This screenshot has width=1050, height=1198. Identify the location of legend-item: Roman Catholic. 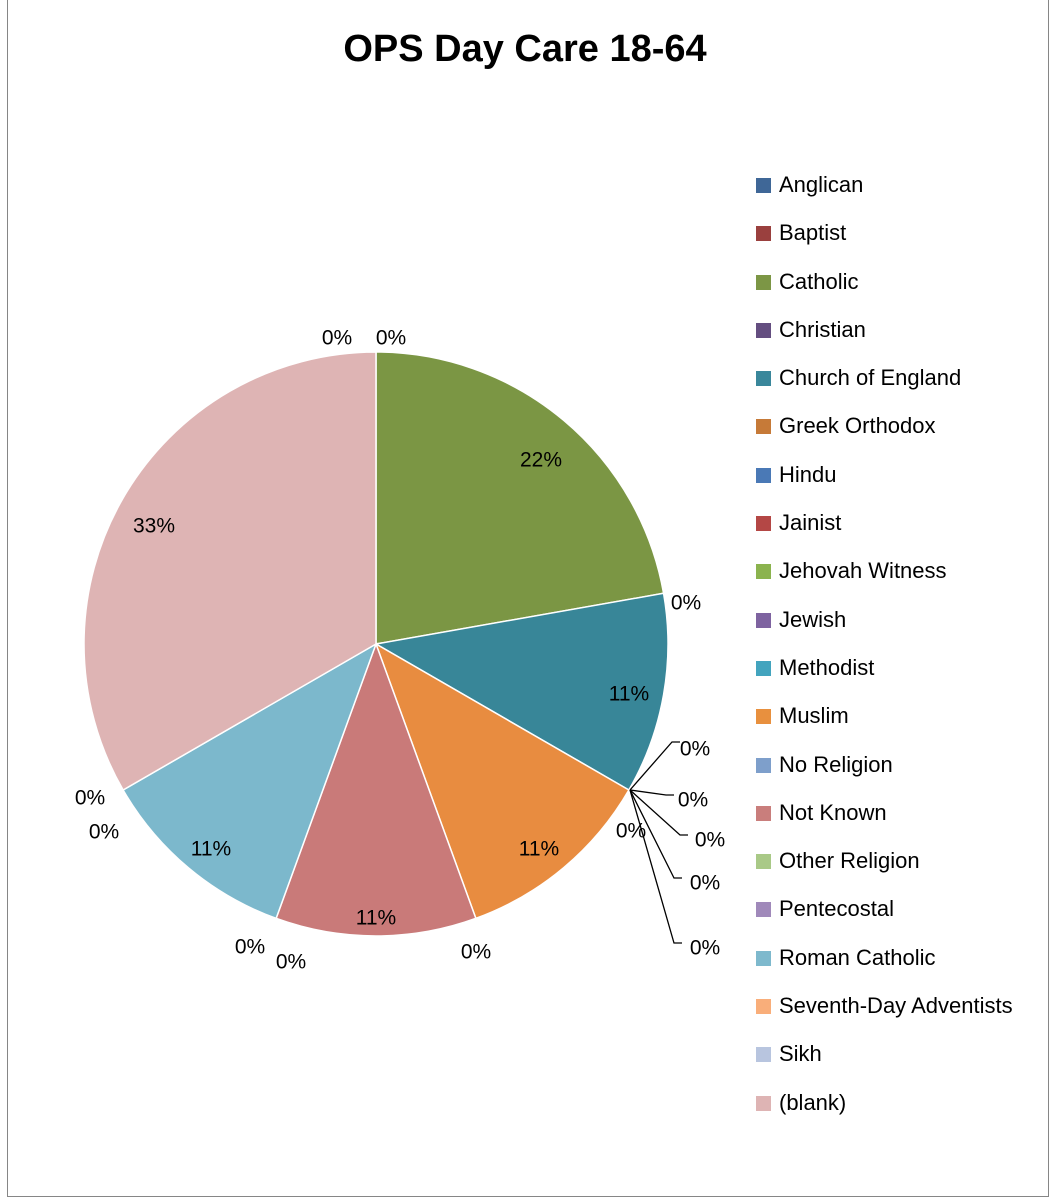
(884, 965).